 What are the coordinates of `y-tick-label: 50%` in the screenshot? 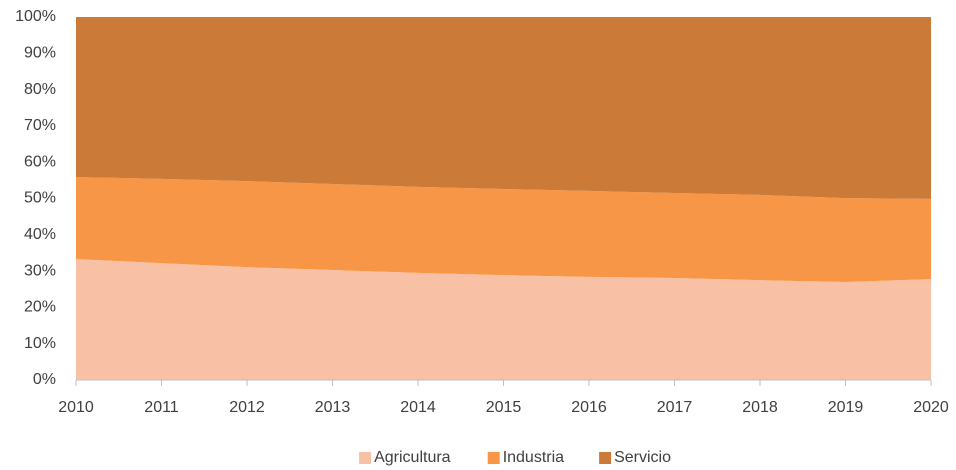 It's located at (40, 198).